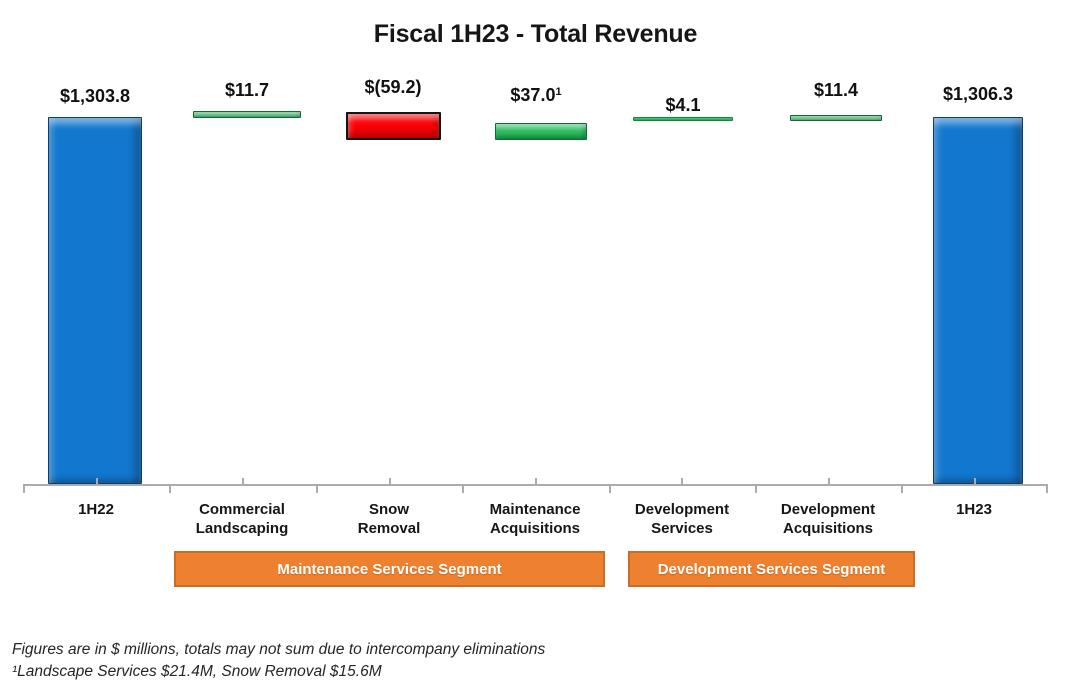 The width and height of the screenshot is (1071, 693). I want to click on value-text: $37.0, so click(533, 95).